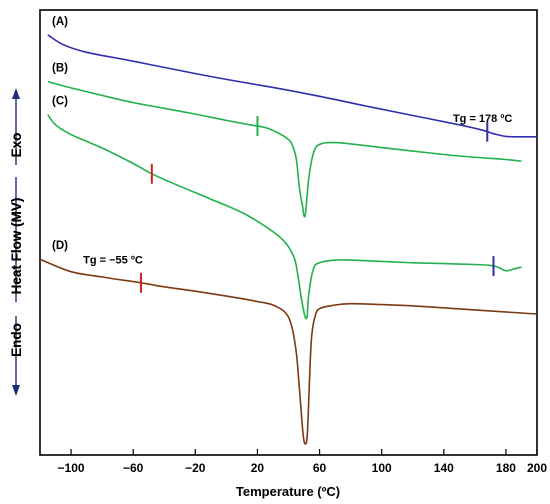 The width and height of the screenshot is (550, 504). Describe the element at coordinates (60, 102) in the screenshot. I see `panel-label-c: (C)` at that location.